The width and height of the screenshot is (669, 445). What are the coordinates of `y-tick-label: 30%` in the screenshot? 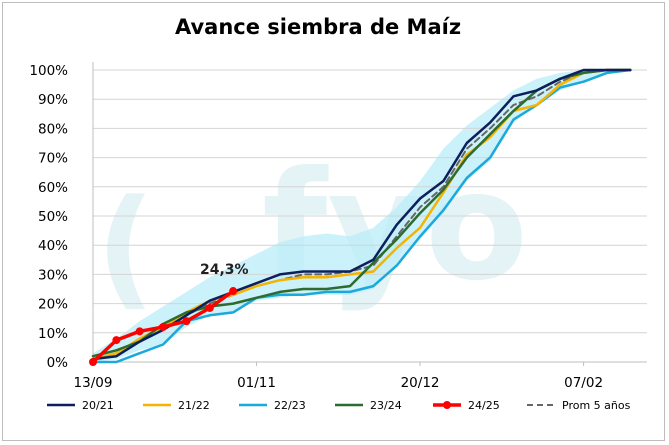 It's located at (53, 275).